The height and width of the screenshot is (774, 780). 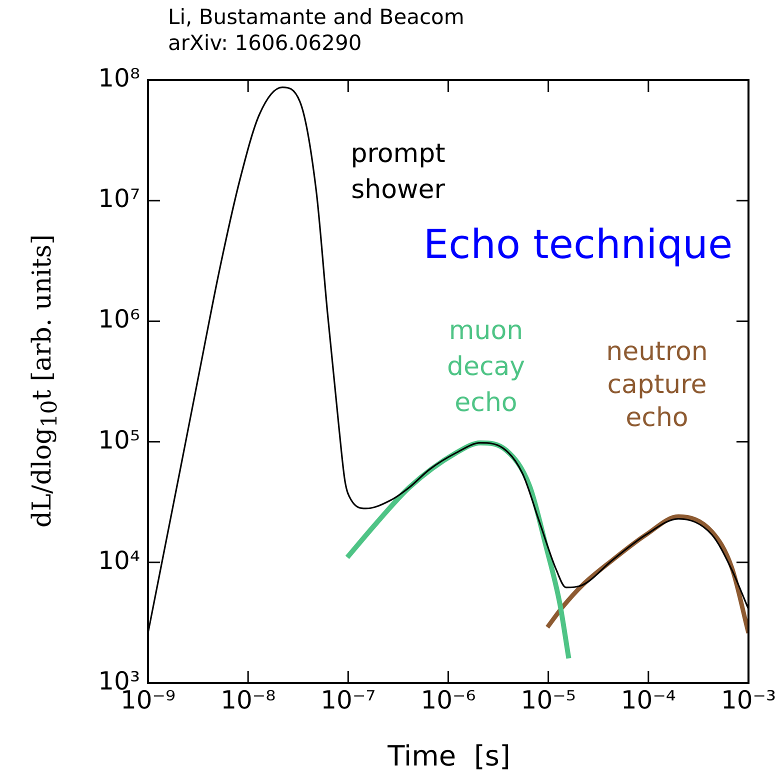 I want to click on x-tick-label: 10⁻³, so click(x=748, y=700).